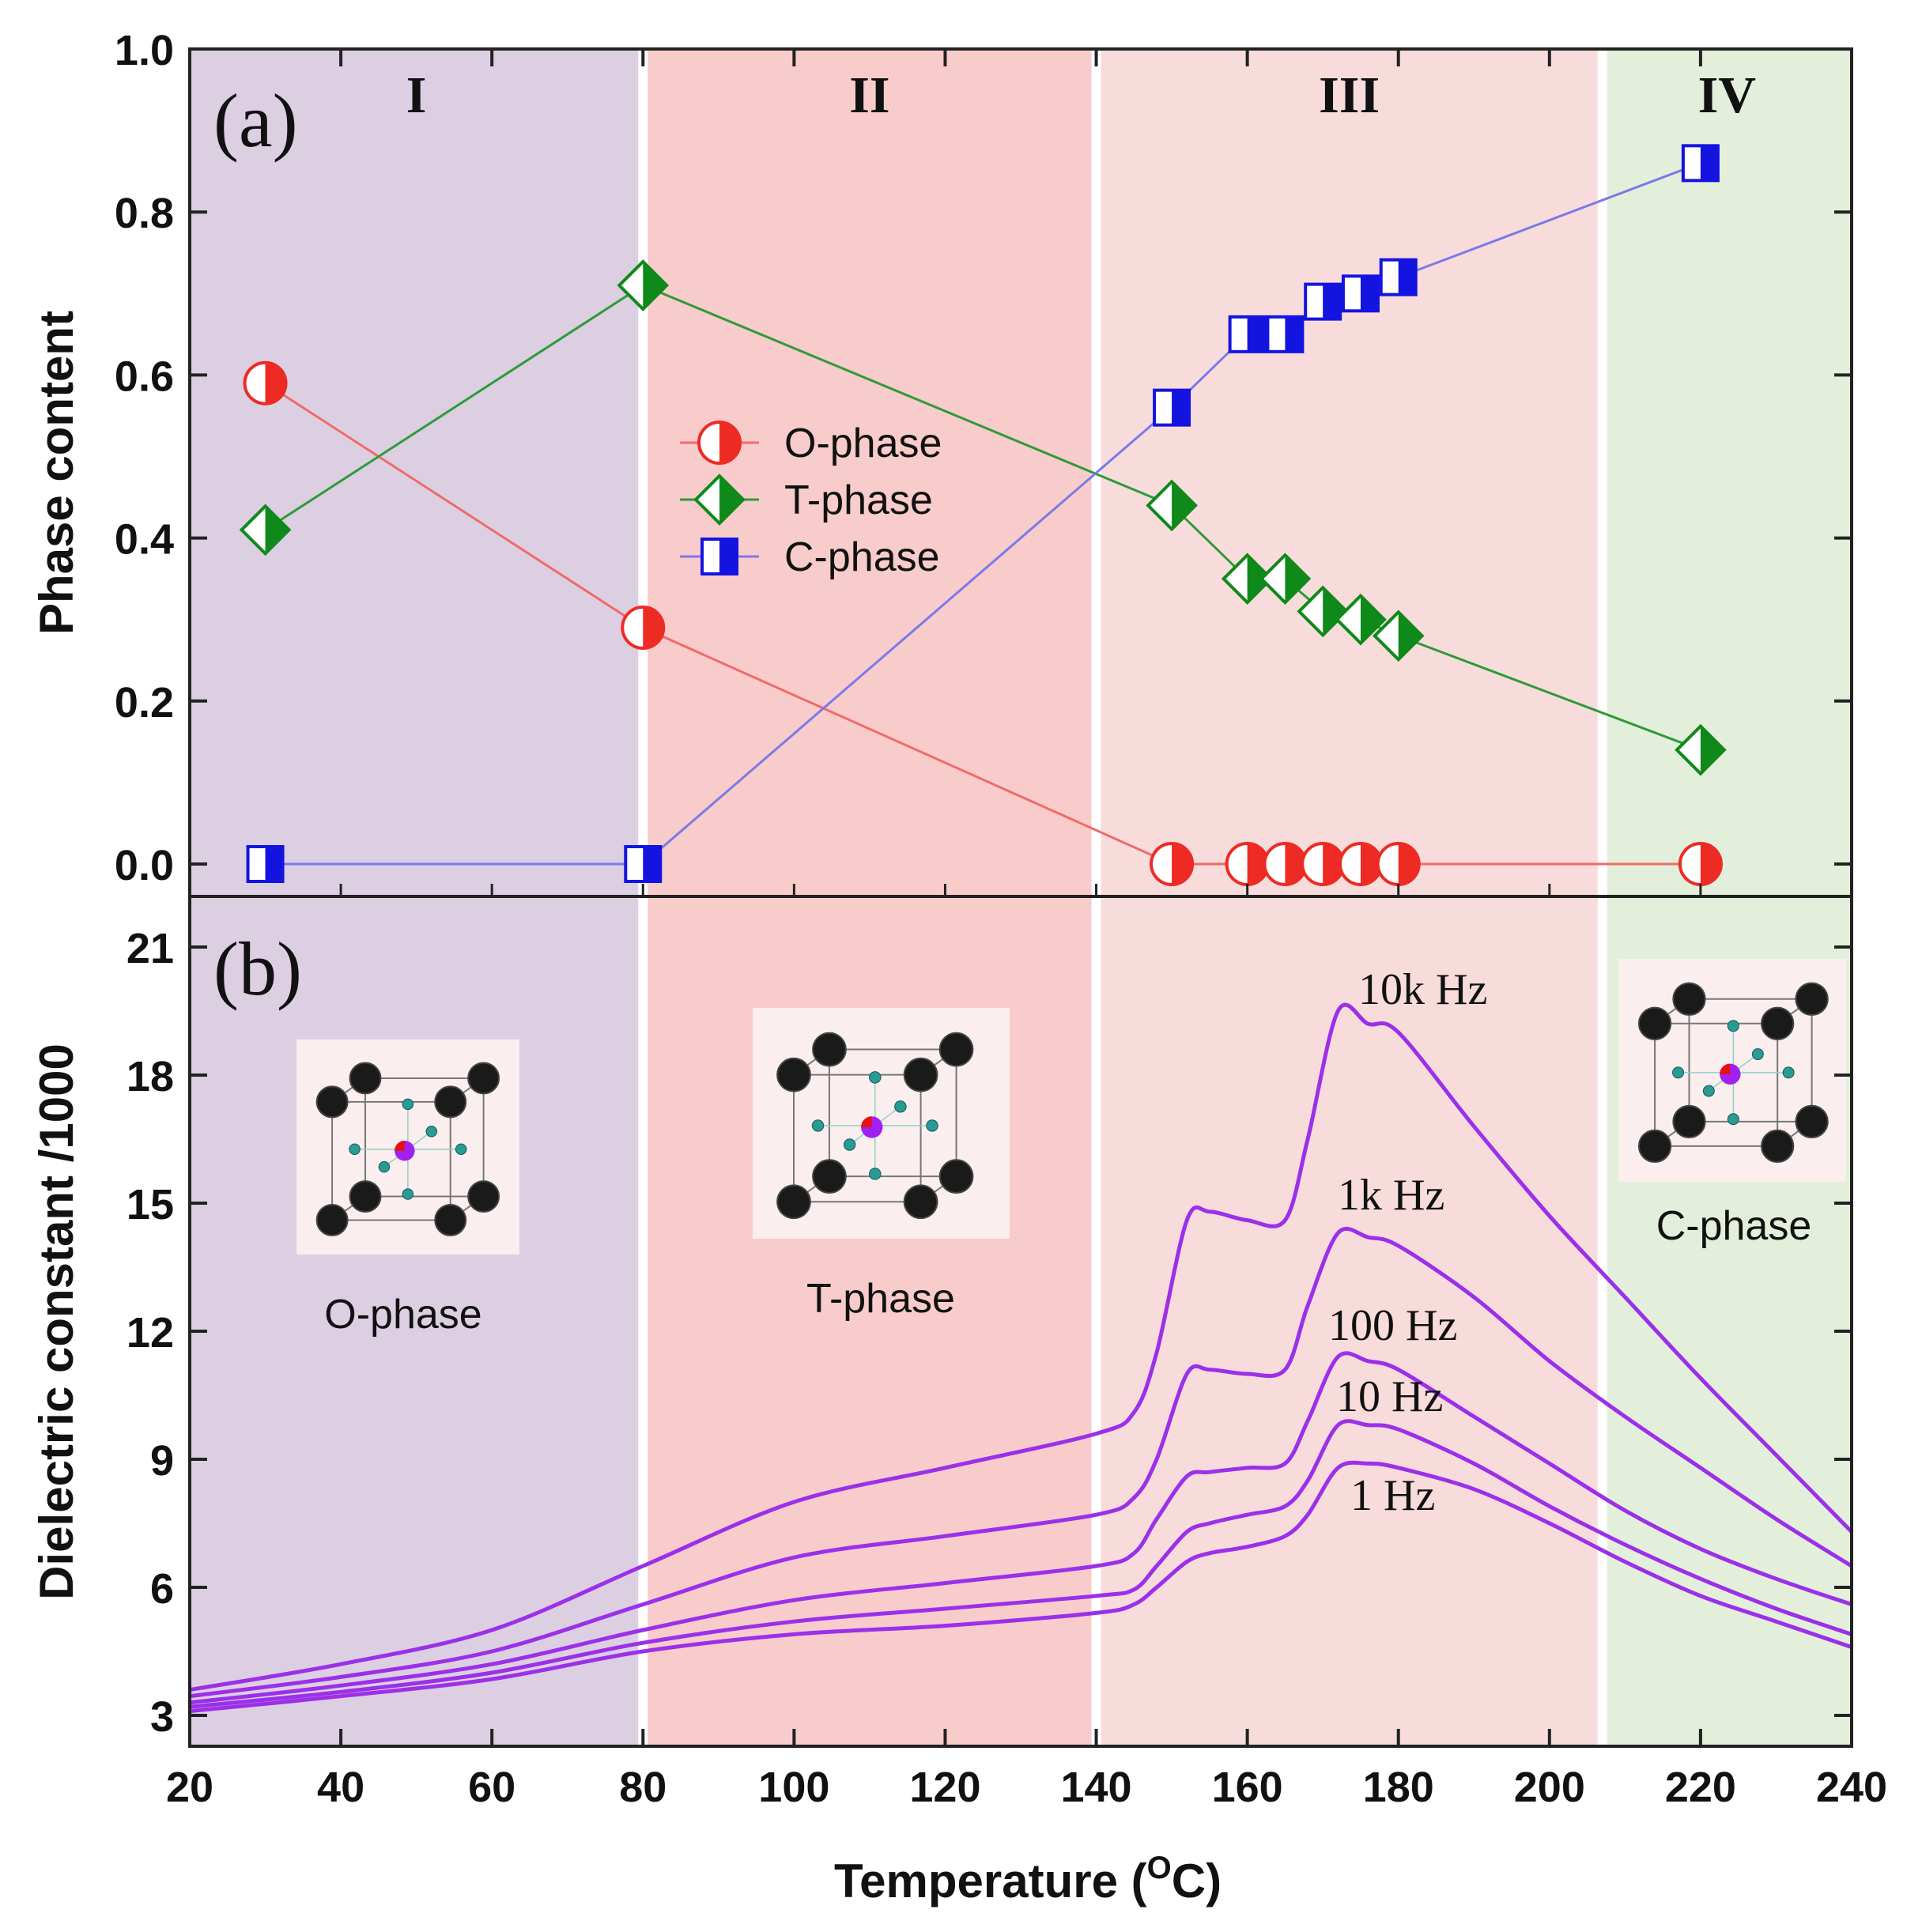 This screenshot has height=1932, width=1922. Describe the element at coordinates (881, 1123) in the screenshot. I see `t-phase-structure-image` at that location.